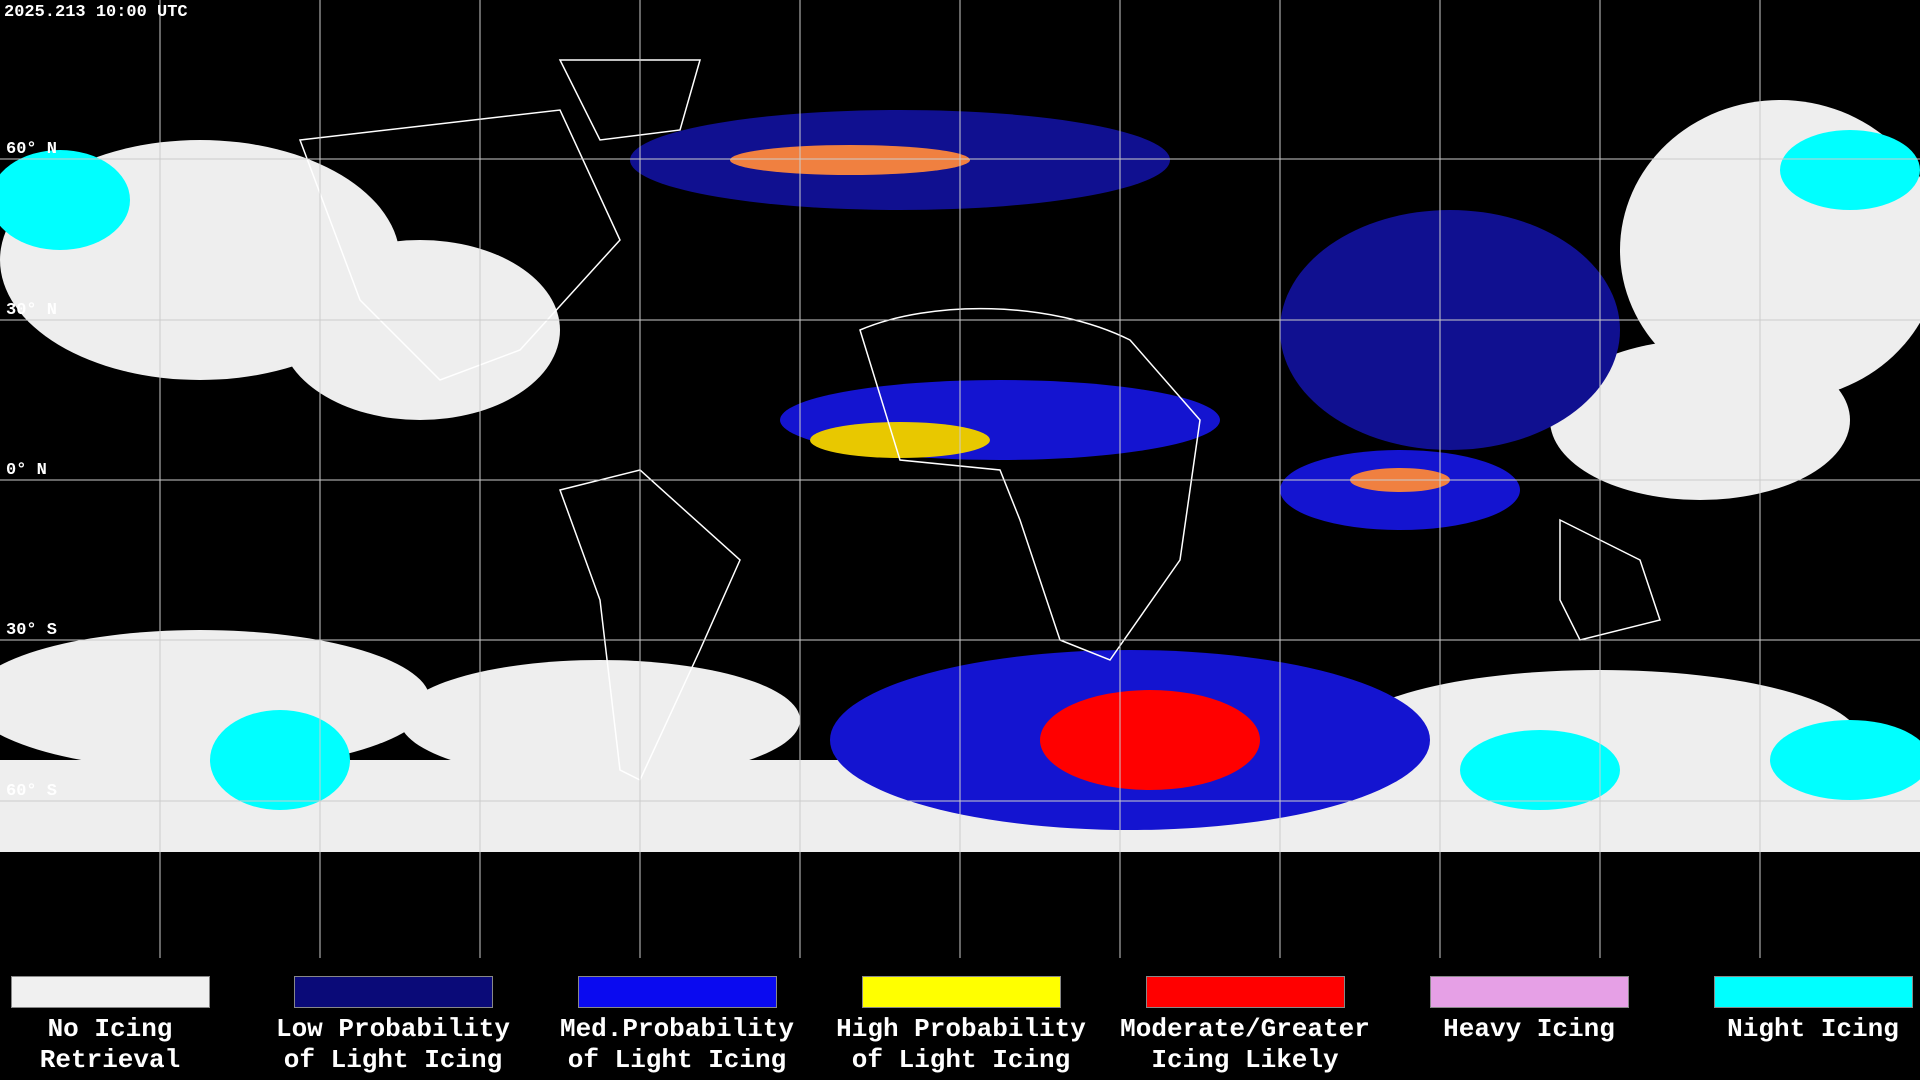  Describe the element at coordinates (1813, 1029) in the screenshot. I see `legend-label-line: Night Icing` at that location.